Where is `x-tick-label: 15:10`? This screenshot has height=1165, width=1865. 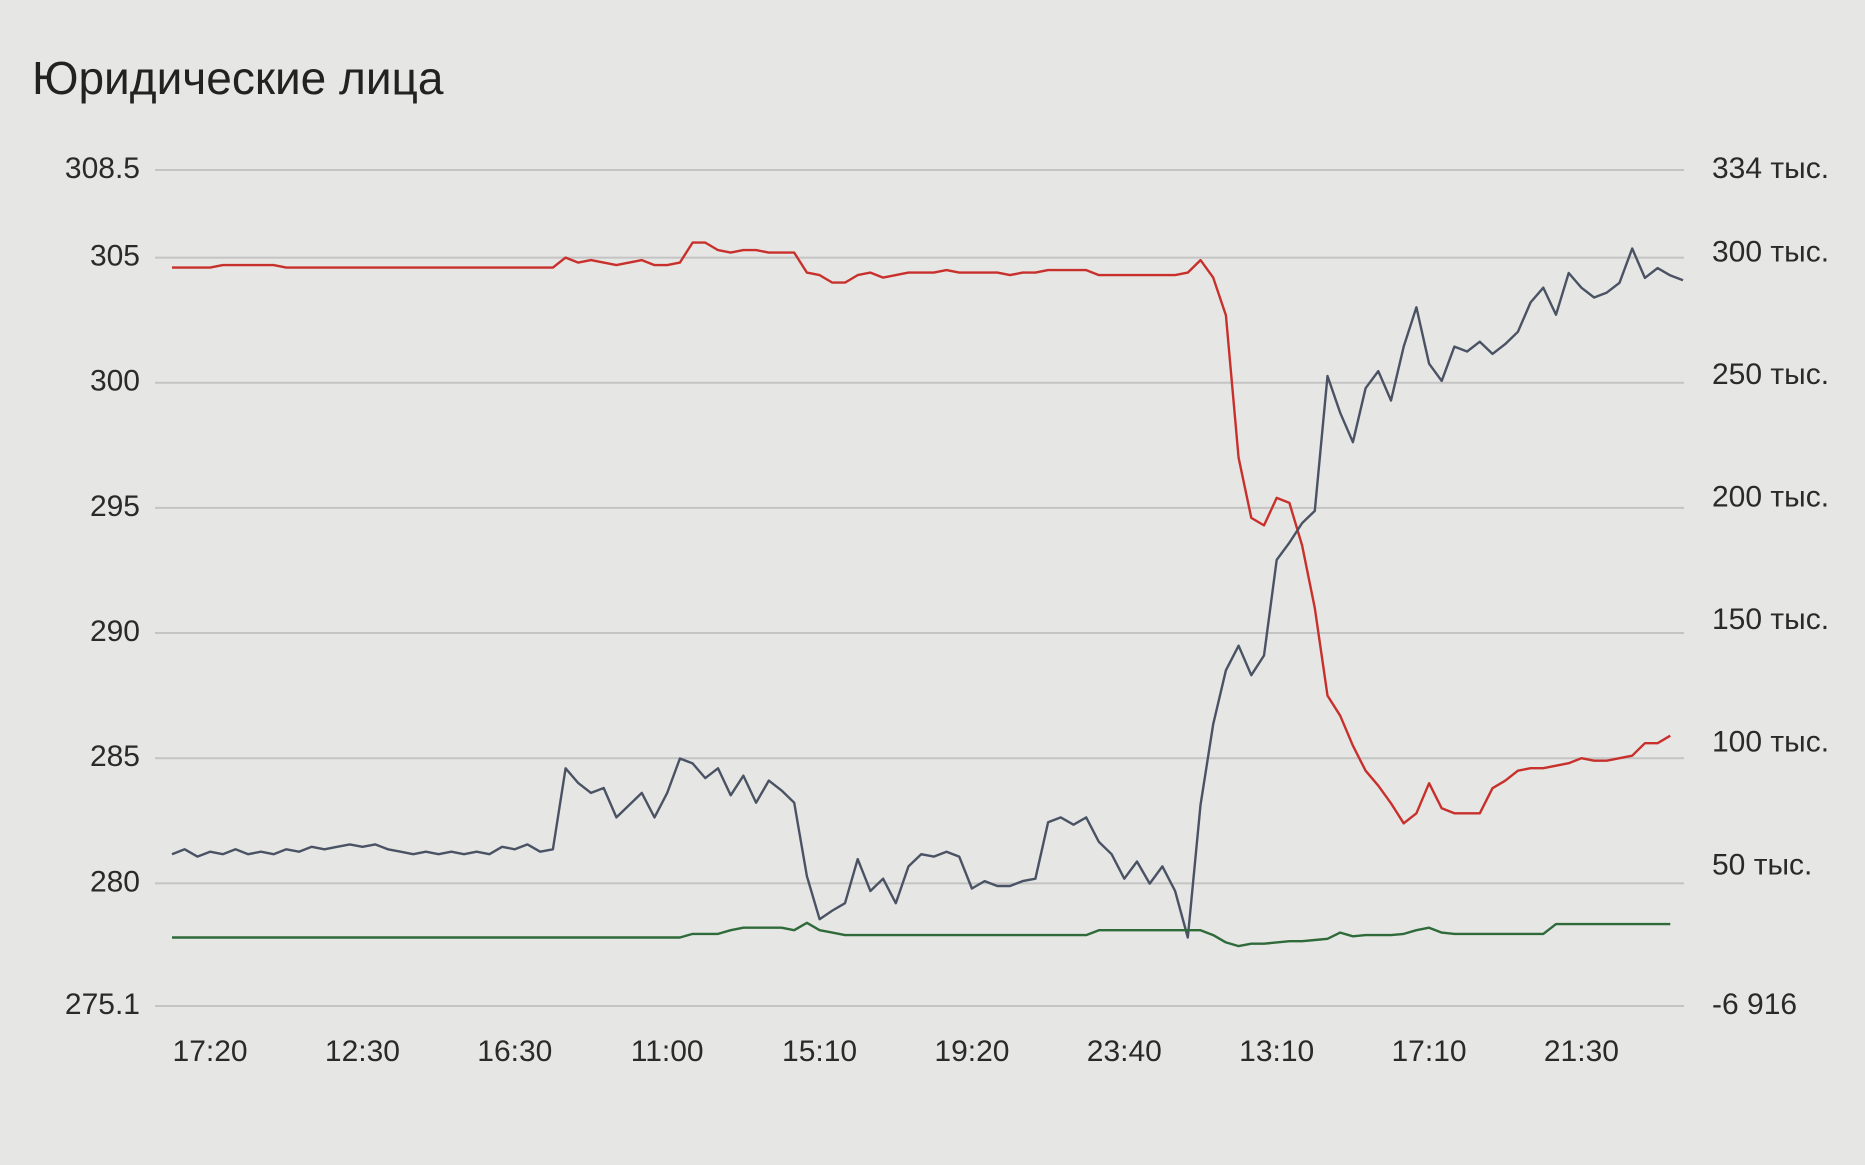 x-tick-label: 15:10 is located at coordinates (819, 1051).